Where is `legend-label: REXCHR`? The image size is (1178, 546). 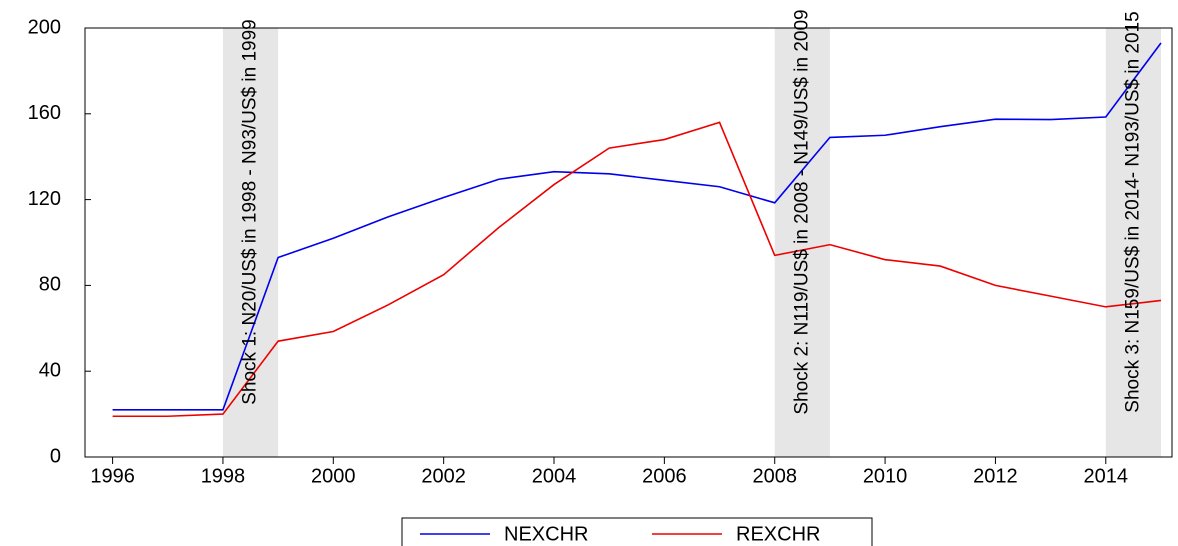
legend-label: REXCHR is located at coordinates (778, 534).